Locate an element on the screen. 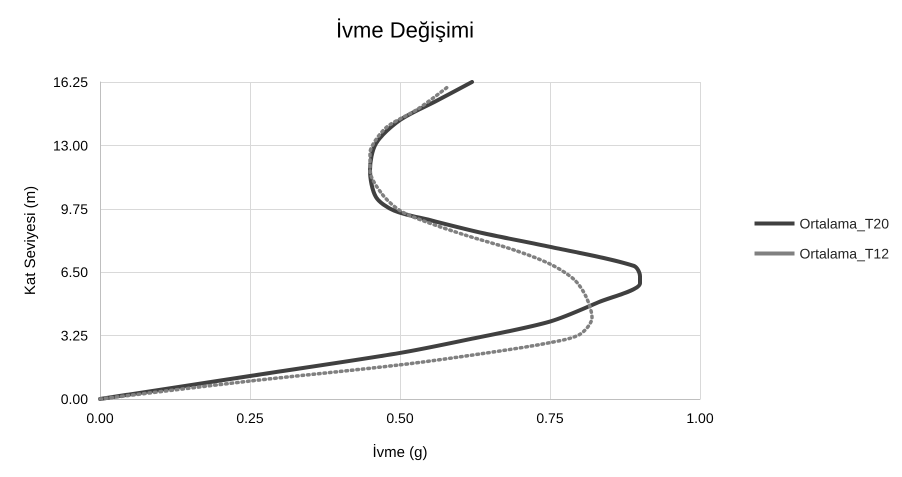 The height and width of the screenshot is (477, 902). x-tick-label: 0.00 is located at coordinates (100, 418).